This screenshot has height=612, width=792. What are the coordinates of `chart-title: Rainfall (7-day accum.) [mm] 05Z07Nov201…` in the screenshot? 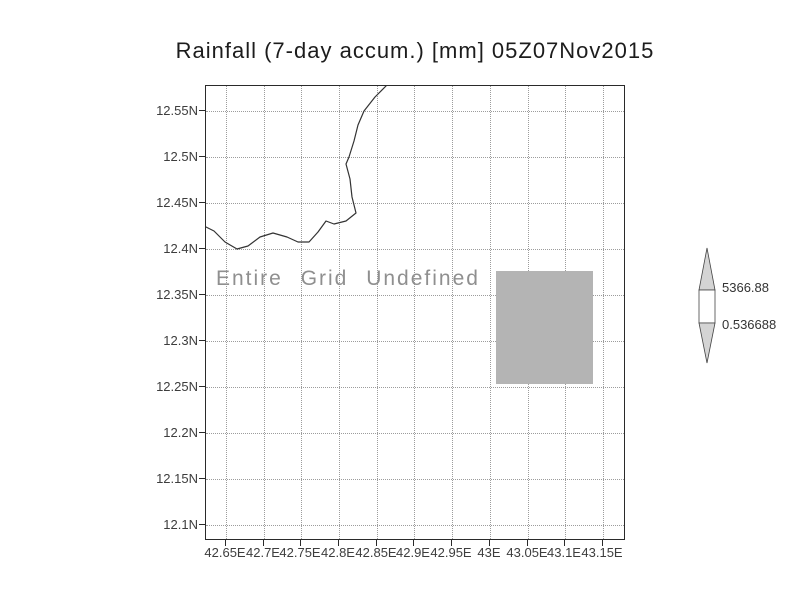 It's located at (415, 50).